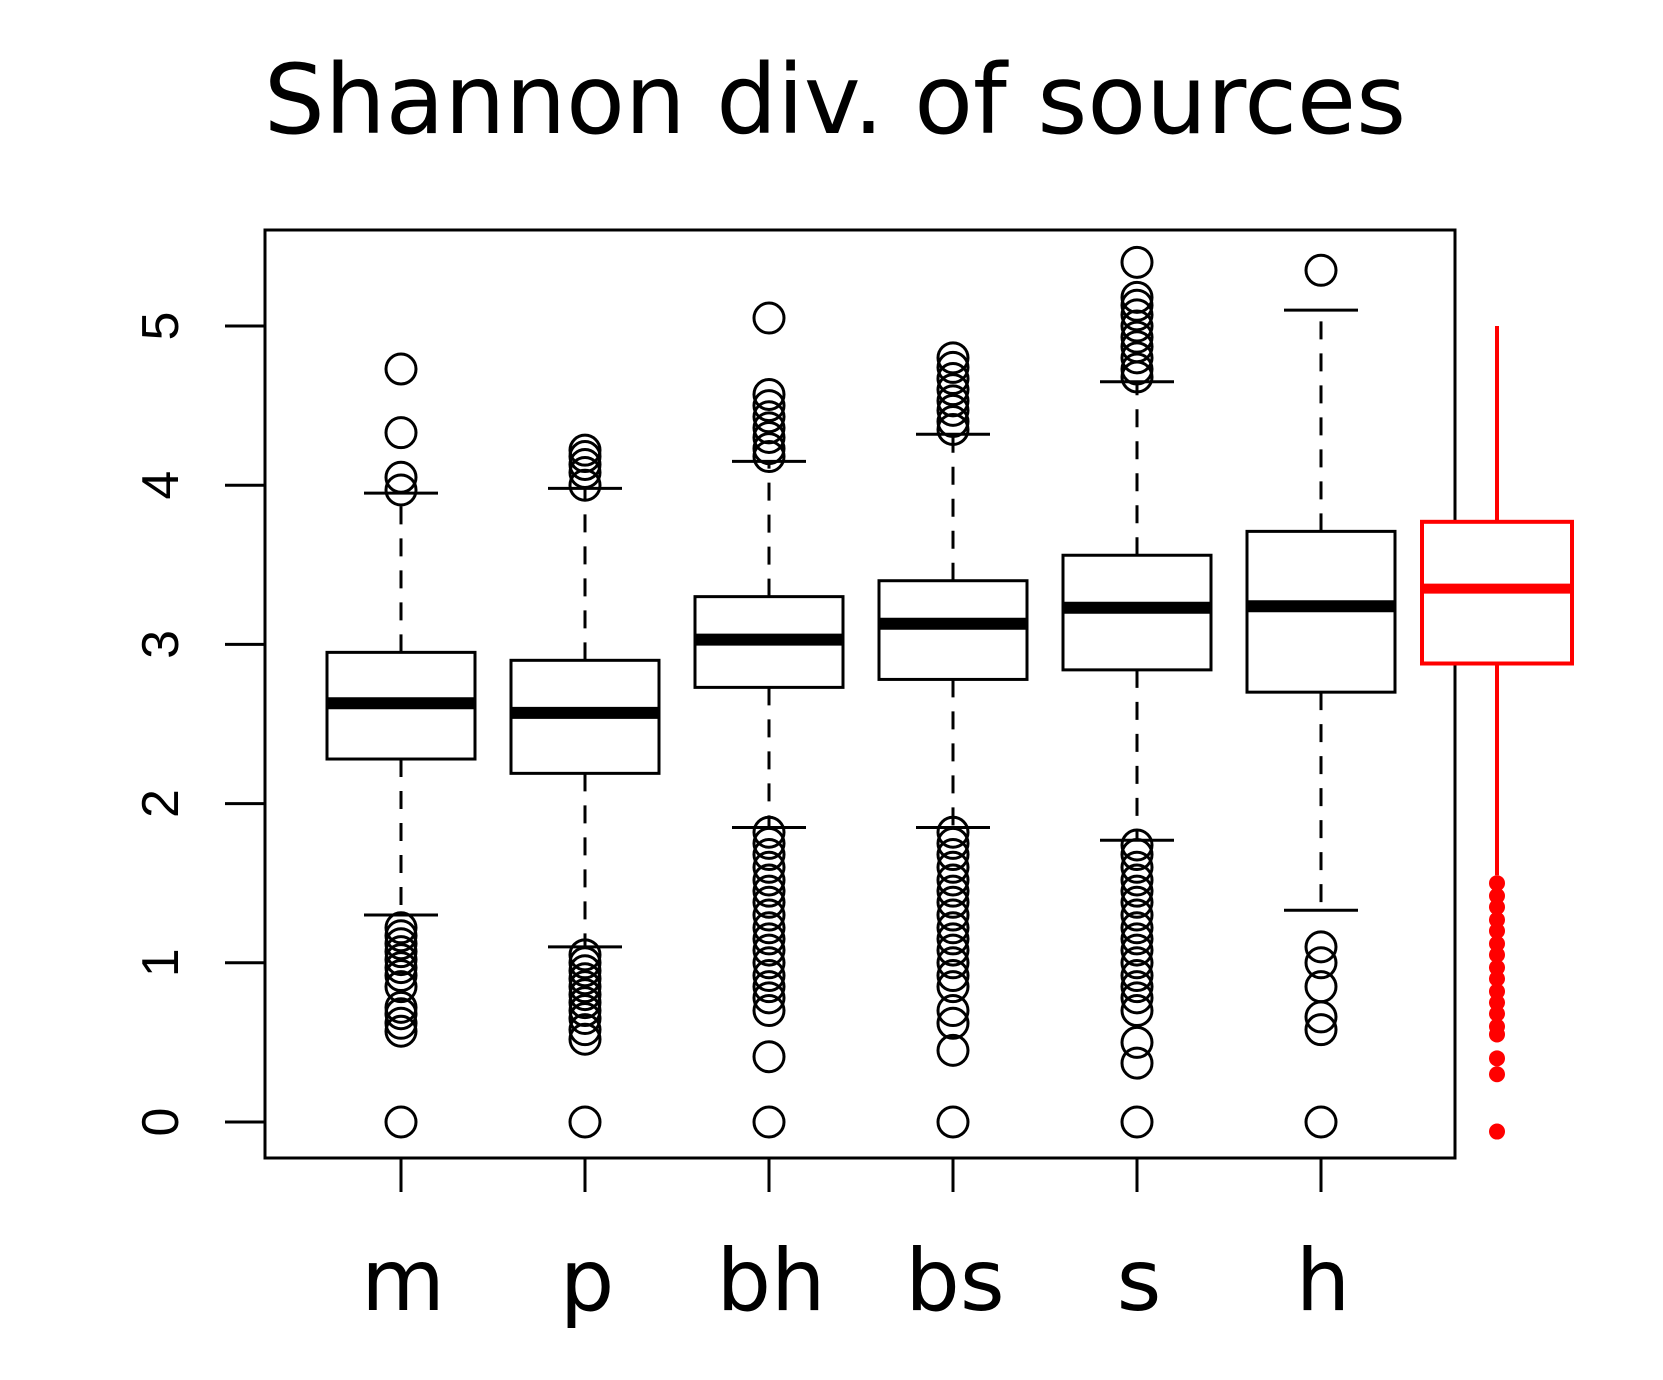 The width and height of the screenshot is (1663, 1380). I want to click on x-tick-label: s, so click(1139, 1281).